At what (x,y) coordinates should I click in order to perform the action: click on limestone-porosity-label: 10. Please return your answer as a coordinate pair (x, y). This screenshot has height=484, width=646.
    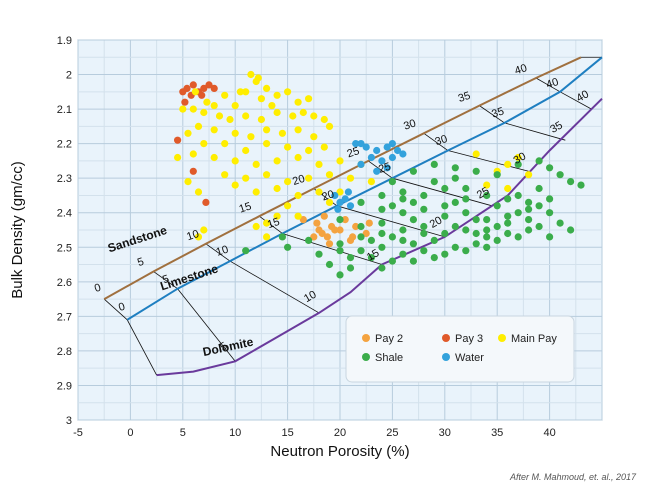
    Looking at the image, I should click on (222, 251).